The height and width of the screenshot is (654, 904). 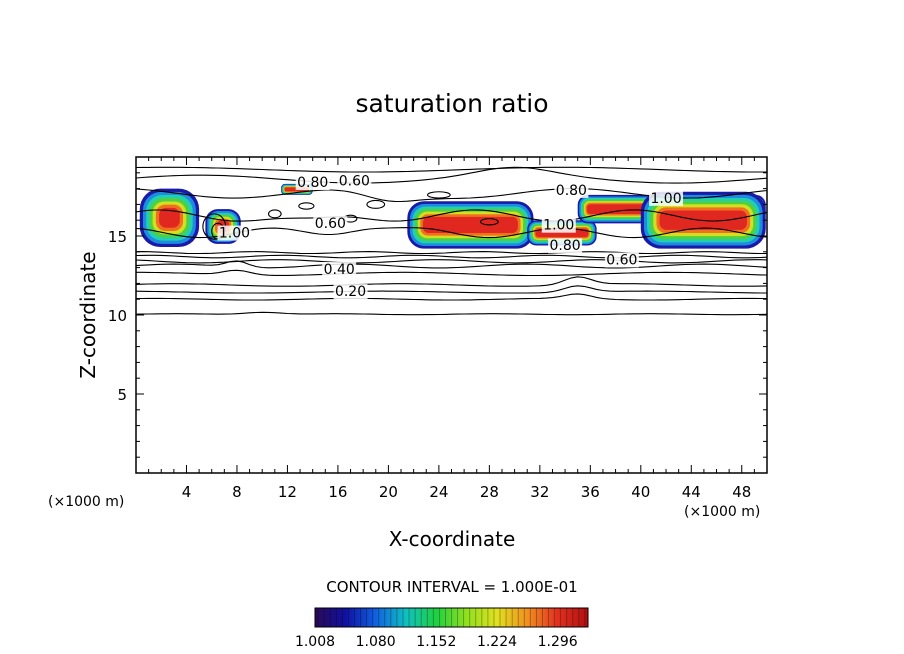 What do you see at coordinates (376, 642) in the screenshot?
I see `colorbar-tick-label: 1.080` at bounding box center [376, 642].